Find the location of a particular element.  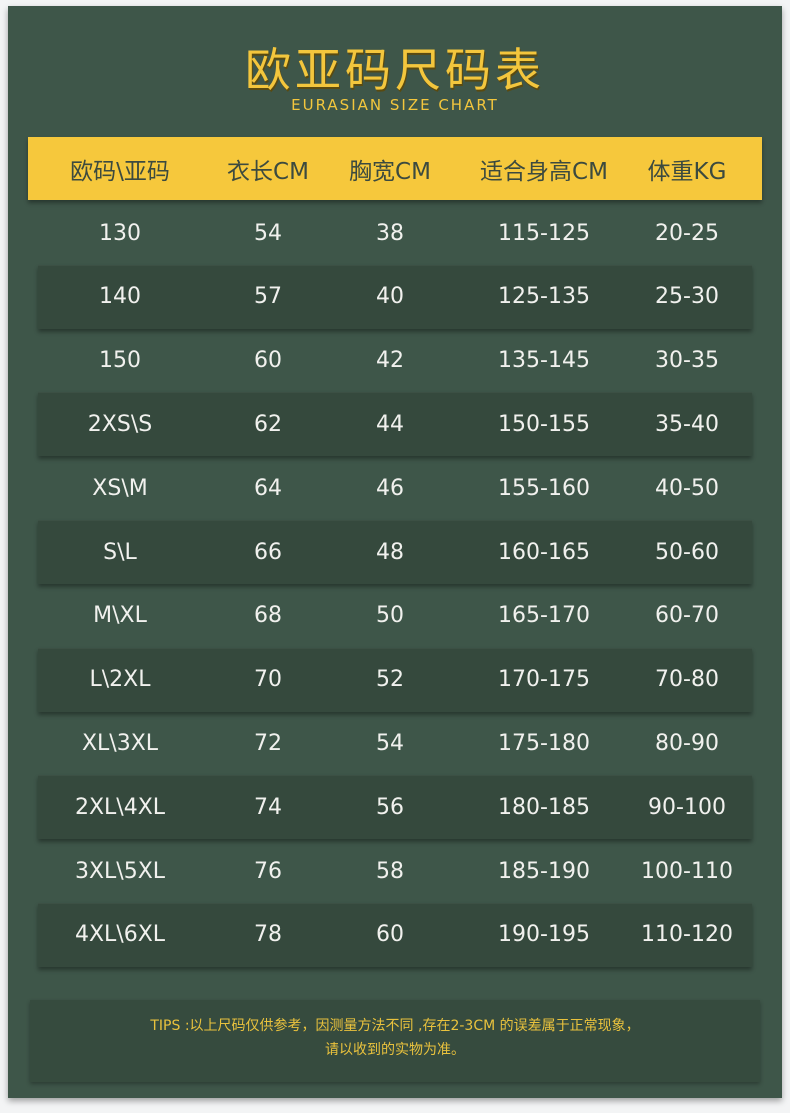

table-row: 2XL\4XL 74 56 180-185 90-100 is located at coordinates (395, 807).